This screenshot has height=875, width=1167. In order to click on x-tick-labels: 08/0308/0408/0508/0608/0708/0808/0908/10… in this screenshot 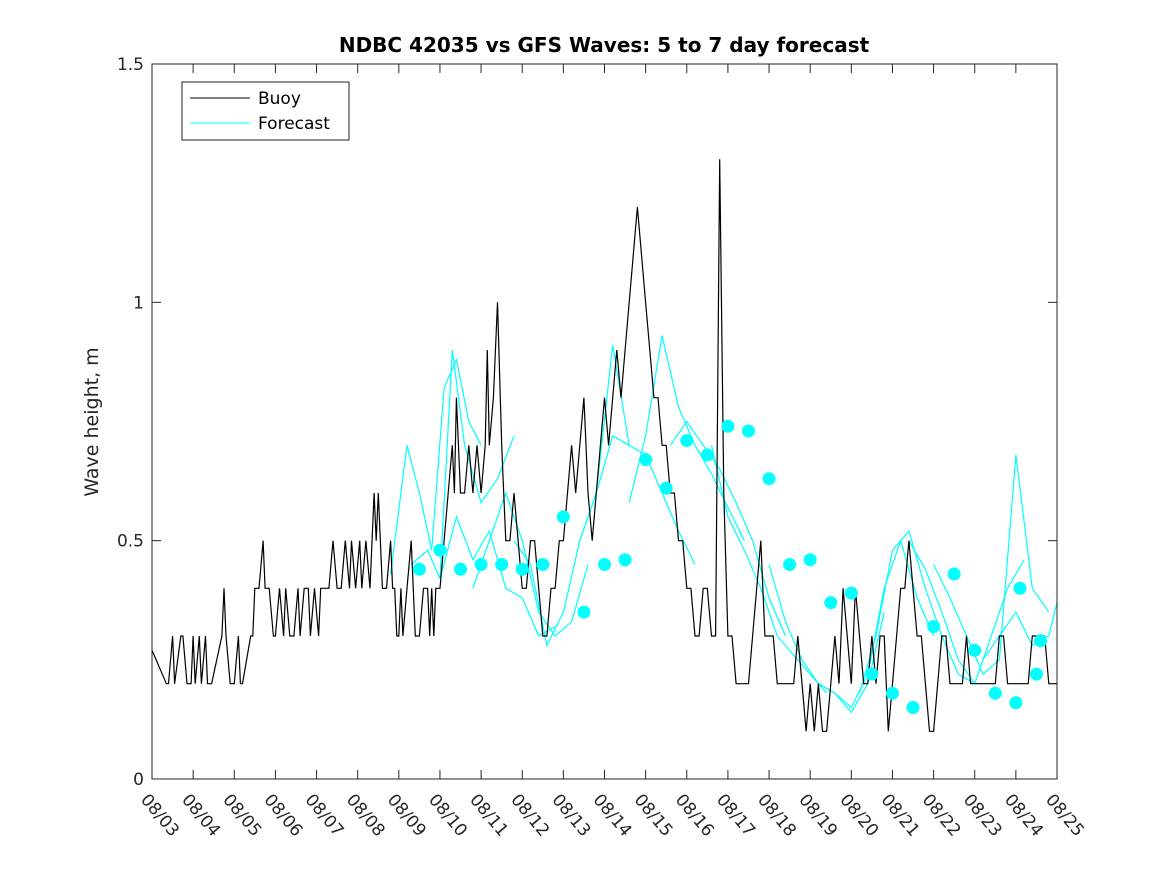, I will do `click(612, 815)`.